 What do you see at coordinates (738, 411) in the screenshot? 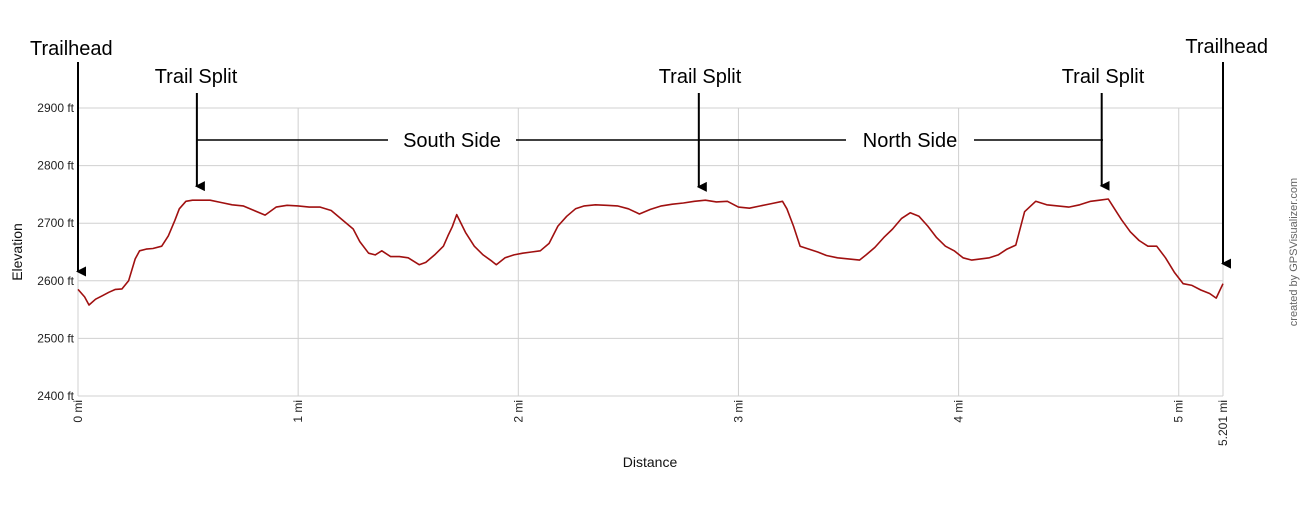
I see `x-tick-label: 3 mi` at bounding box center [738, 411].